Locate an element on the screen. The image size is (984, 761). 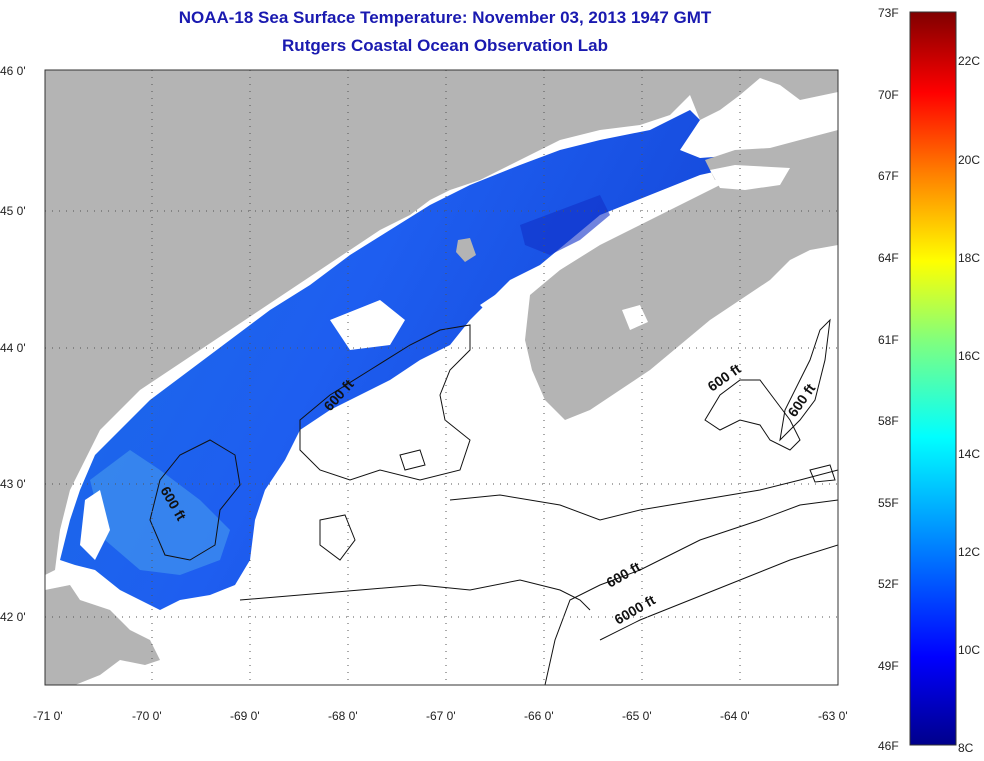
colorbar-f-label: 49F is located at coordinates (888, 666).